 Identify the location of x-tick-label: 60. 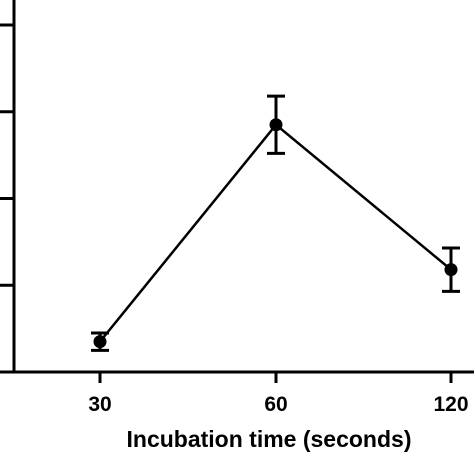
(275, 404).